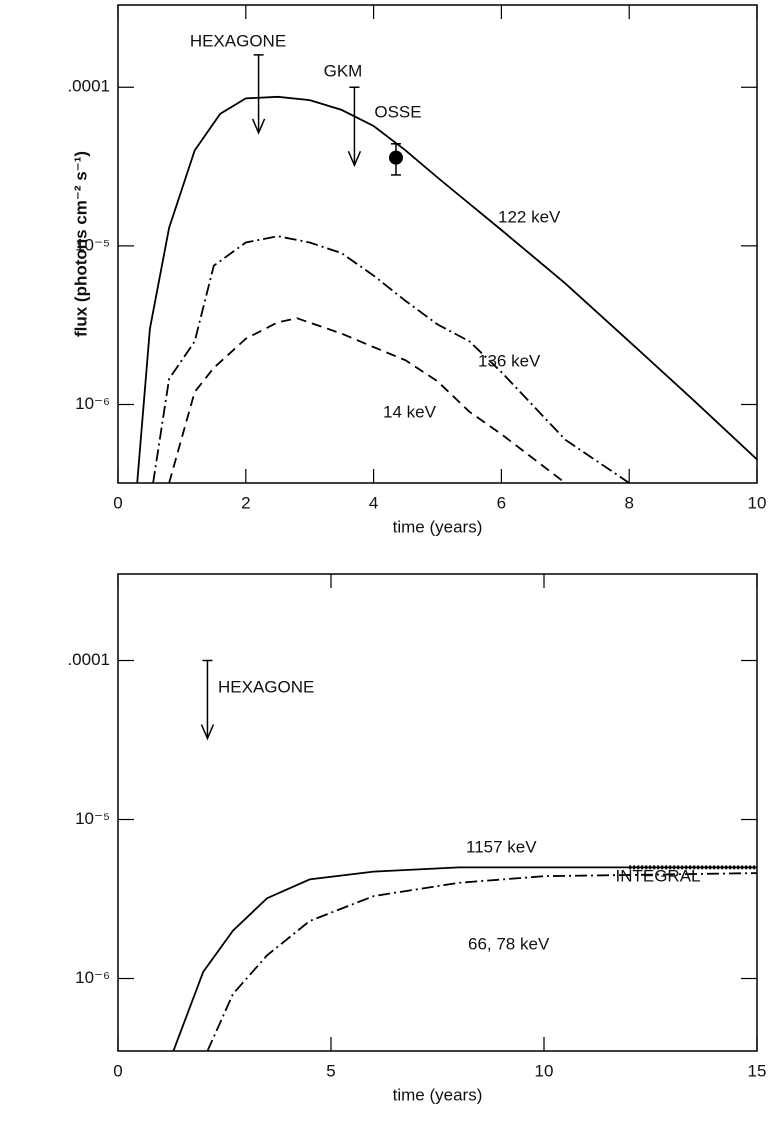  Describe the element at coordinates (628, 502) in the screenshot. I see `x-tick-label: 8` at that location.